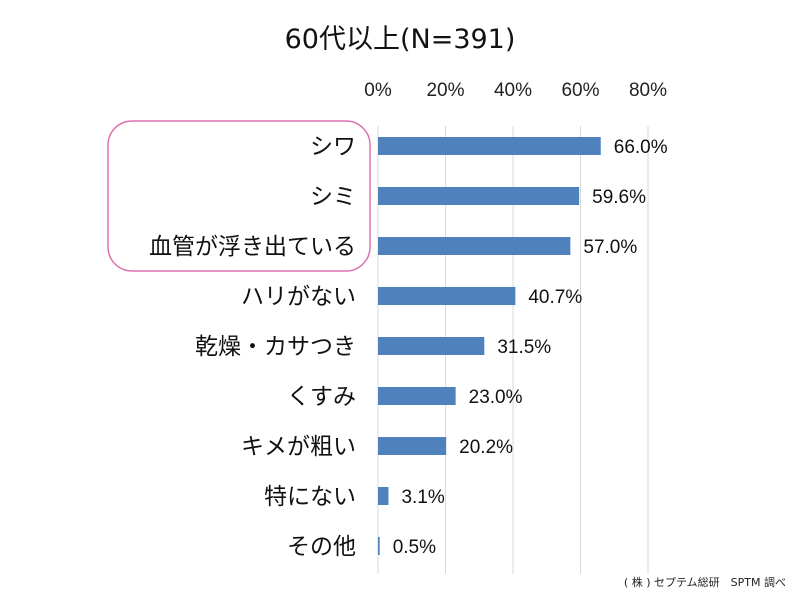 This screenshot has height=605, width=800. Describe the element at coordinates (524, 347) in the screenshot. I see `data-label: 31.5%` at that location.